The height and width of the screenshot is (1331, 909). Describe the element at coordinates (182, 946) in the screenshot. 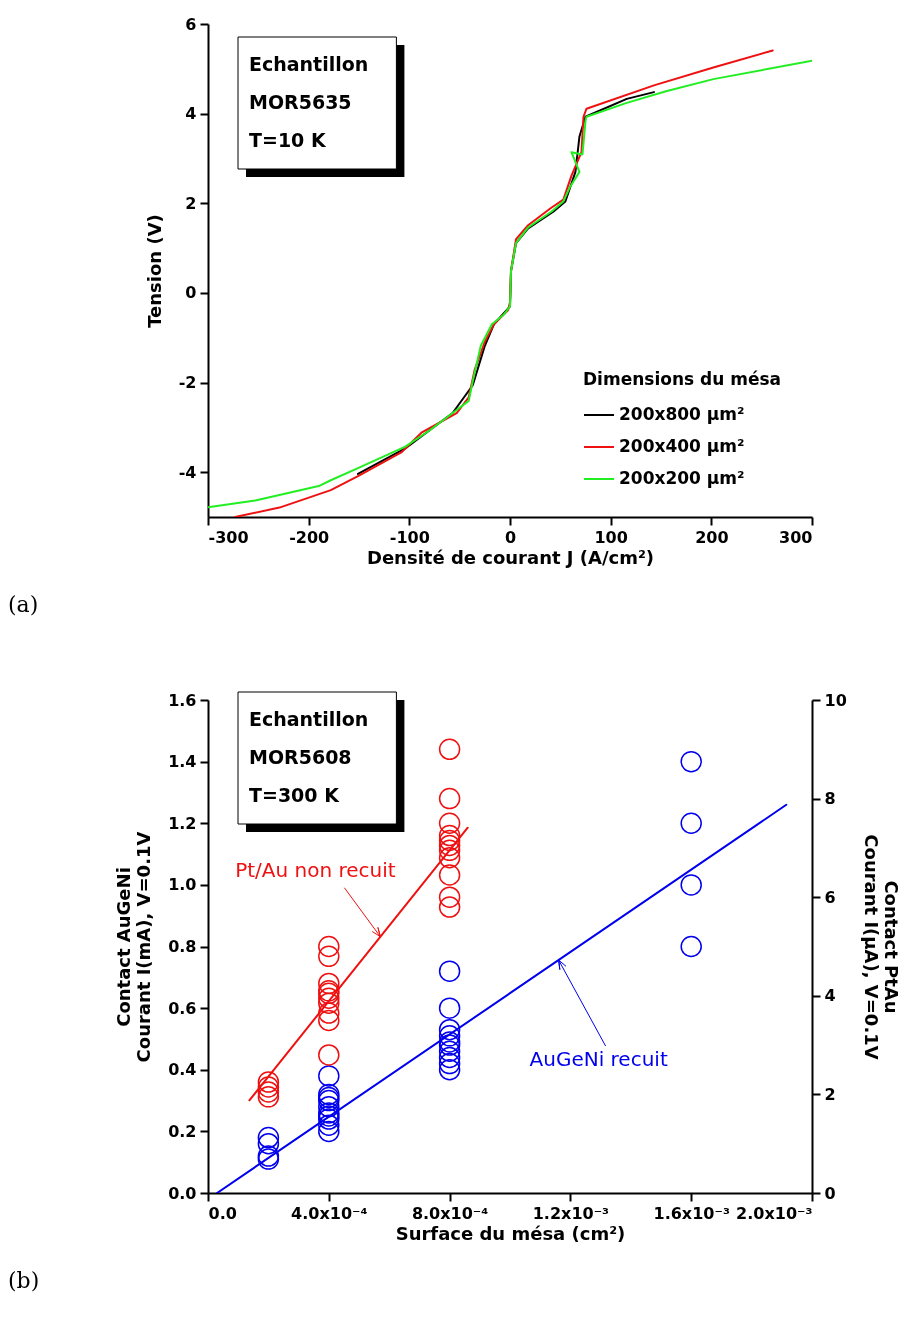

I see `y-tick-label: 0.8` at that location.